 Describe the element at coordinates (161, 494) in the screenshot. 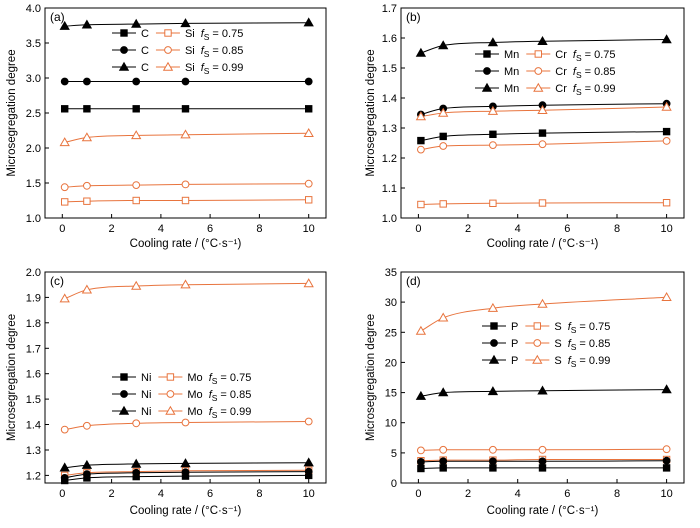

I see `x-tick-label: 4` at that location.